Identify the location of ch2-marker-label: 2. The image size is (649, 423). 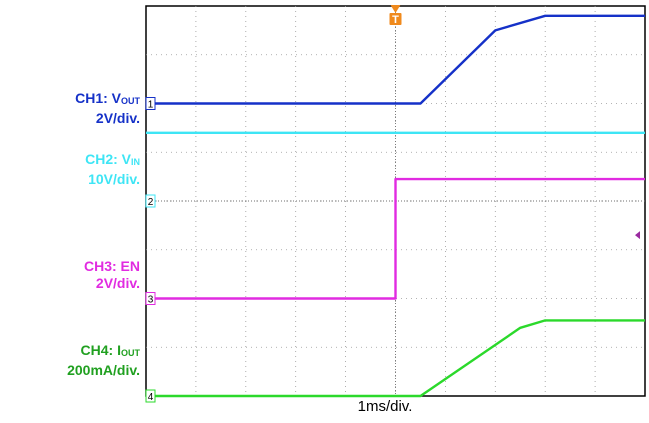
(151, 202).